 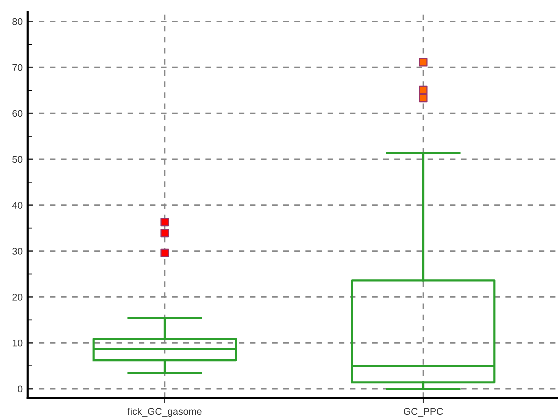 I want to click on y-tick-label: 80, so click(x=17, y=22).